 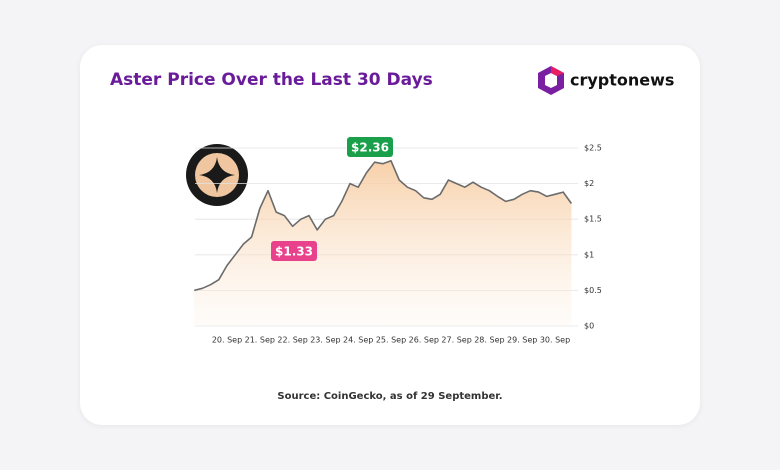 What do you see at coordinates (389, 396) in the screenshot?
I see `source-note: Source: CoinGecko, as of 29 September.` at bounding box center [389, 396].